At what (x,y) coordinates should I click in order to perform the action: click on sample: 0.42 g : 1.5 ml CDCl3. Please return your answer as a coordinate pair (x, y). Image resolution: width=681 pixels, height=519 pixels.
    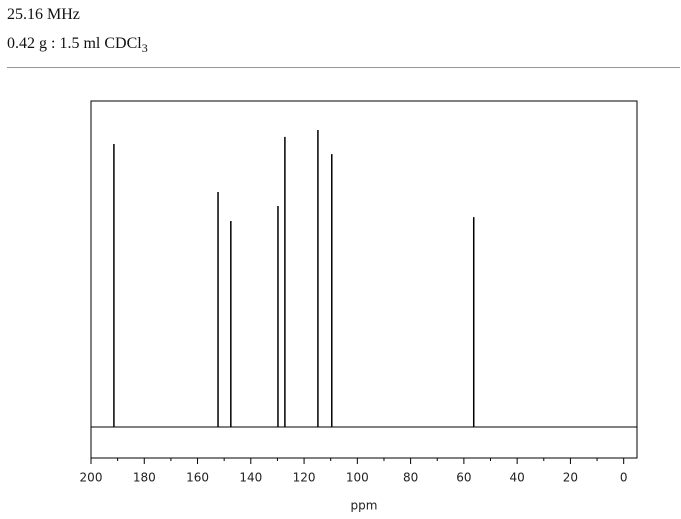
    Looking at the image, I should click on (77, 45).